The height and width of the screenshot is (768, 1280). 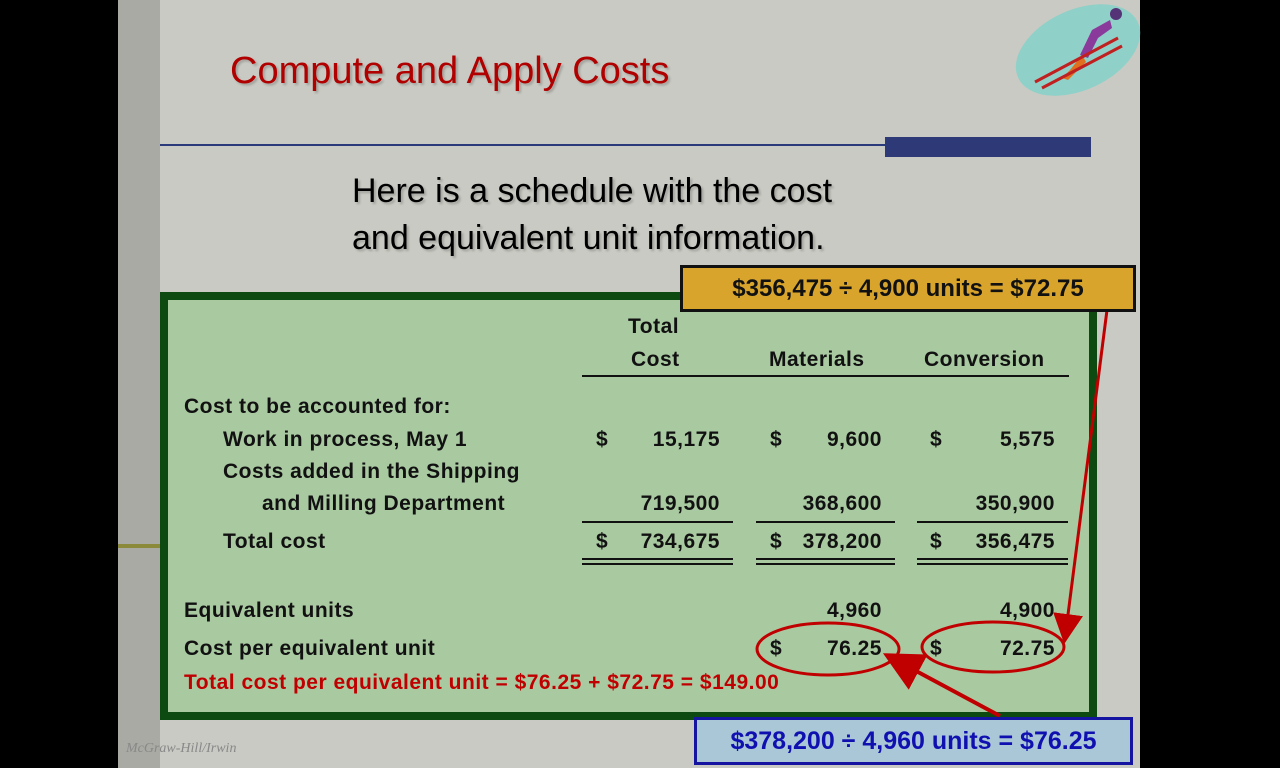 What do you see at coordinates (592, 191) in the screenshot?
I see `subtitle-line-1: Here is a schedule with the cost` at bounding box center [592, 191].